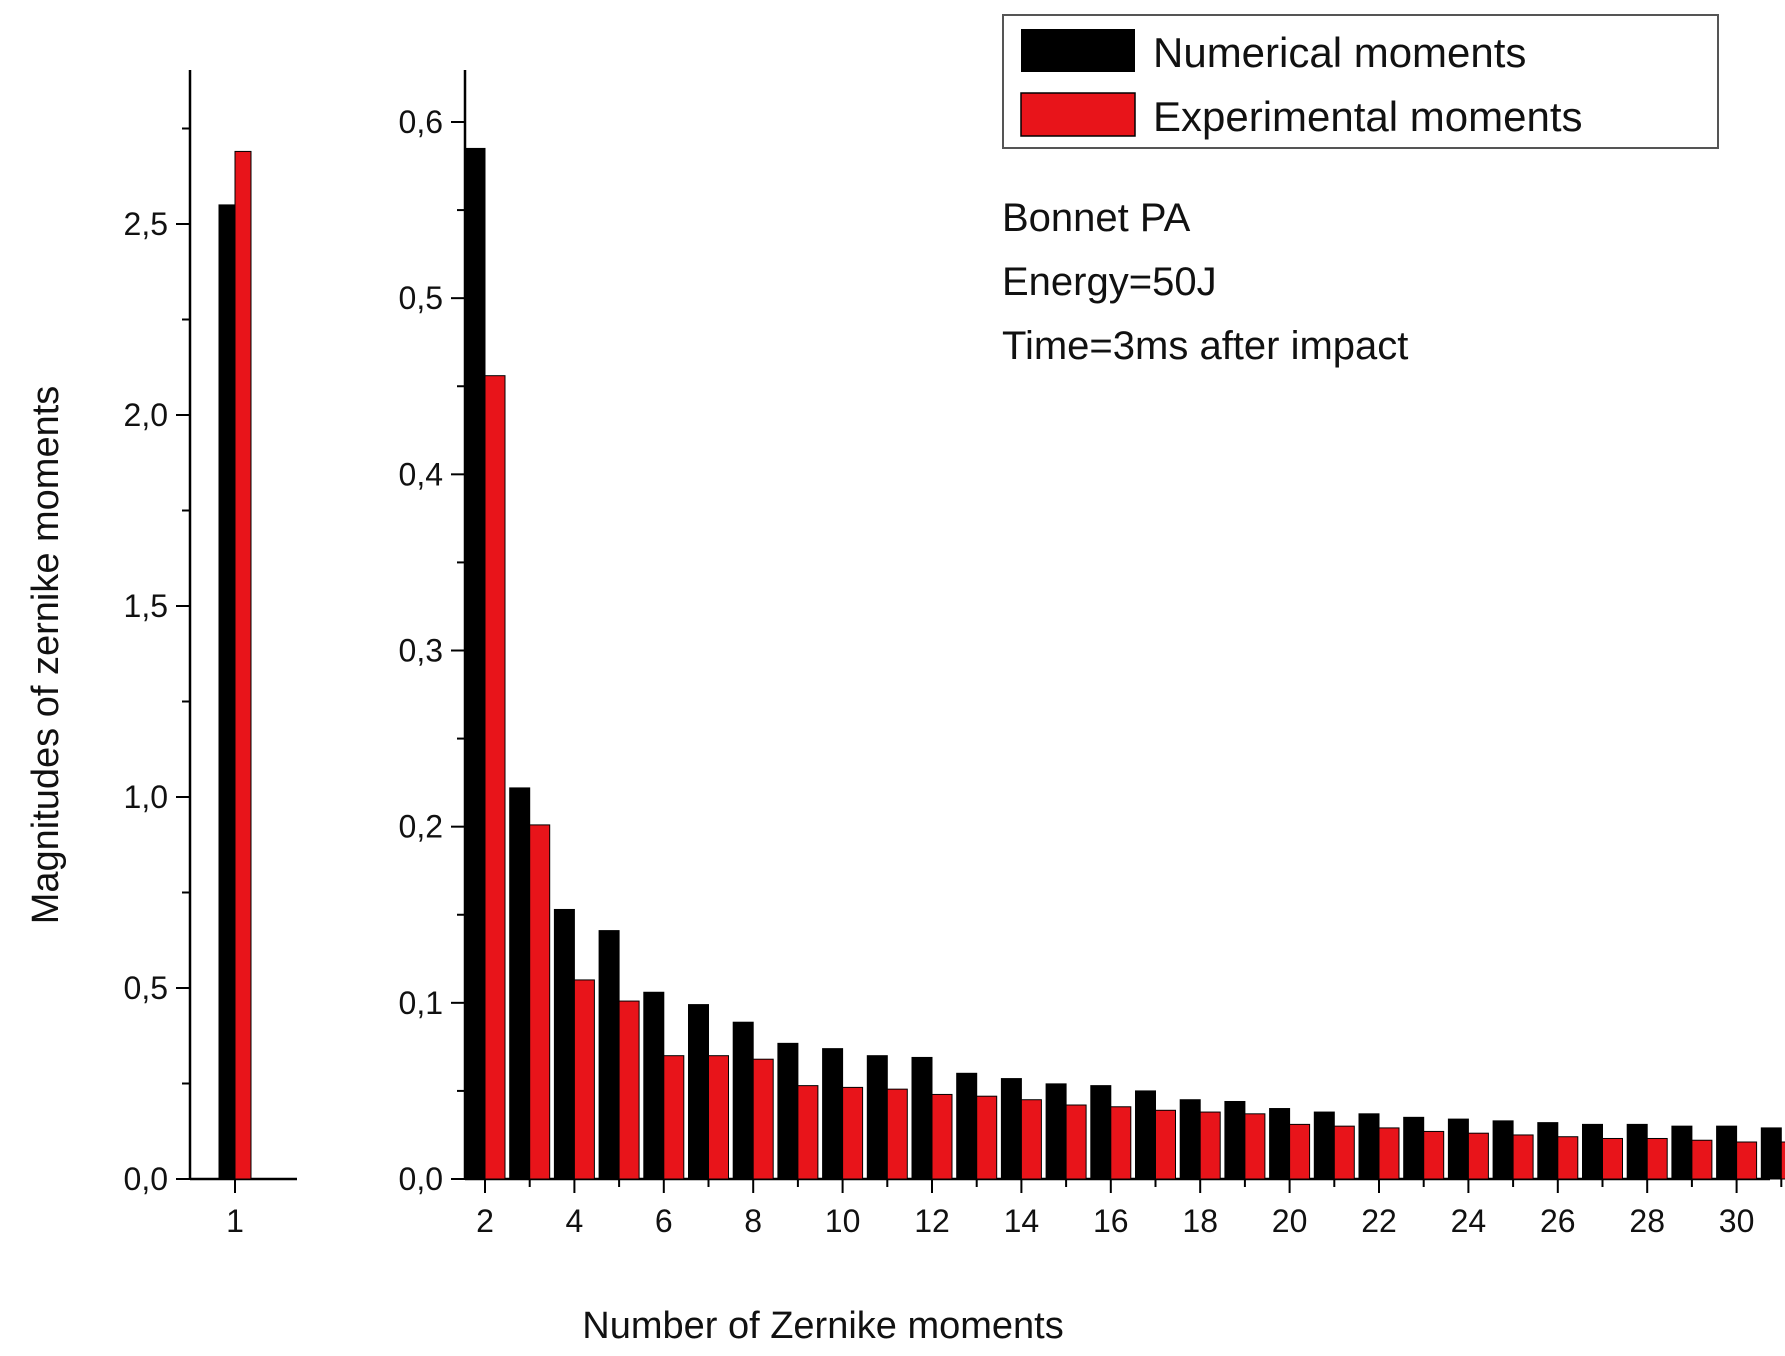 The height and width of the screenshot is (1356, 1785). Describe the element at coordinates (823, 1326) in the screenshot. I see `x-axis-title: Number of Zernike moments` at that location.